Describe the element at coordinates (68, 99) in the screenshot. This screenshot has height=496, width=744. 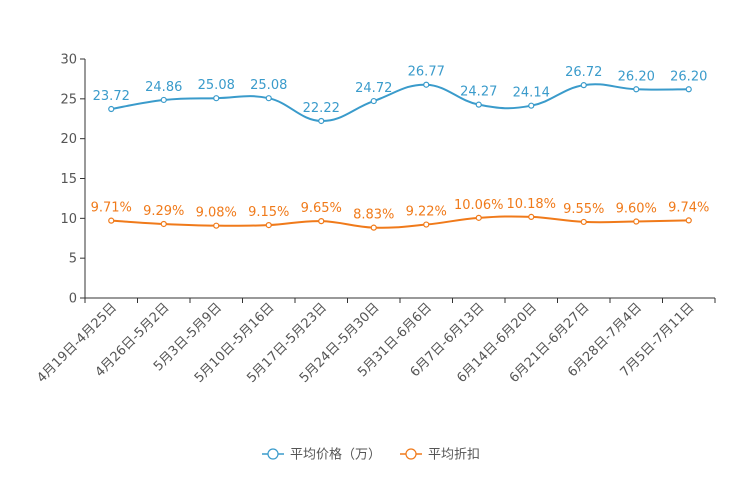
I see `y-tick-label: 25` at that location.